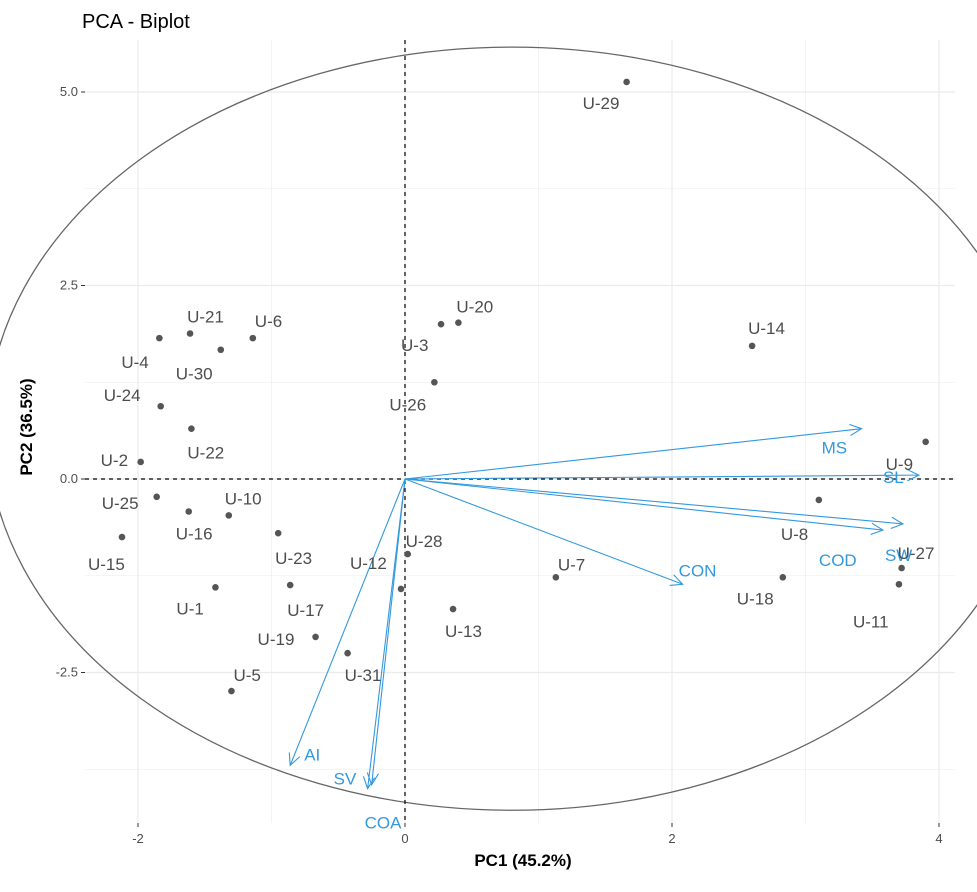 This screenshot has height=892, width=977. Describe the element at coordinates (913, 475) in the screenshot. I see `vector-arrowhead-sl` at that location.